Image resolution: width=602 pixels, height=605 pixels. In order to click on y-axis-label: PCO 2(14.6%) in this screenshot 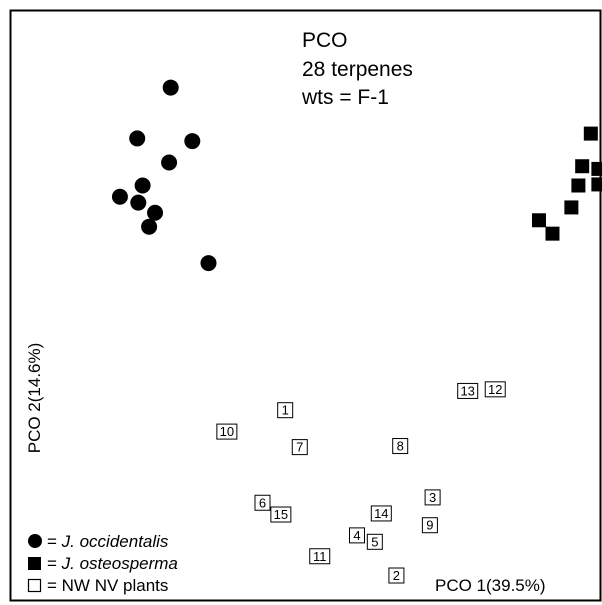, I will do `click(34, 398)`.